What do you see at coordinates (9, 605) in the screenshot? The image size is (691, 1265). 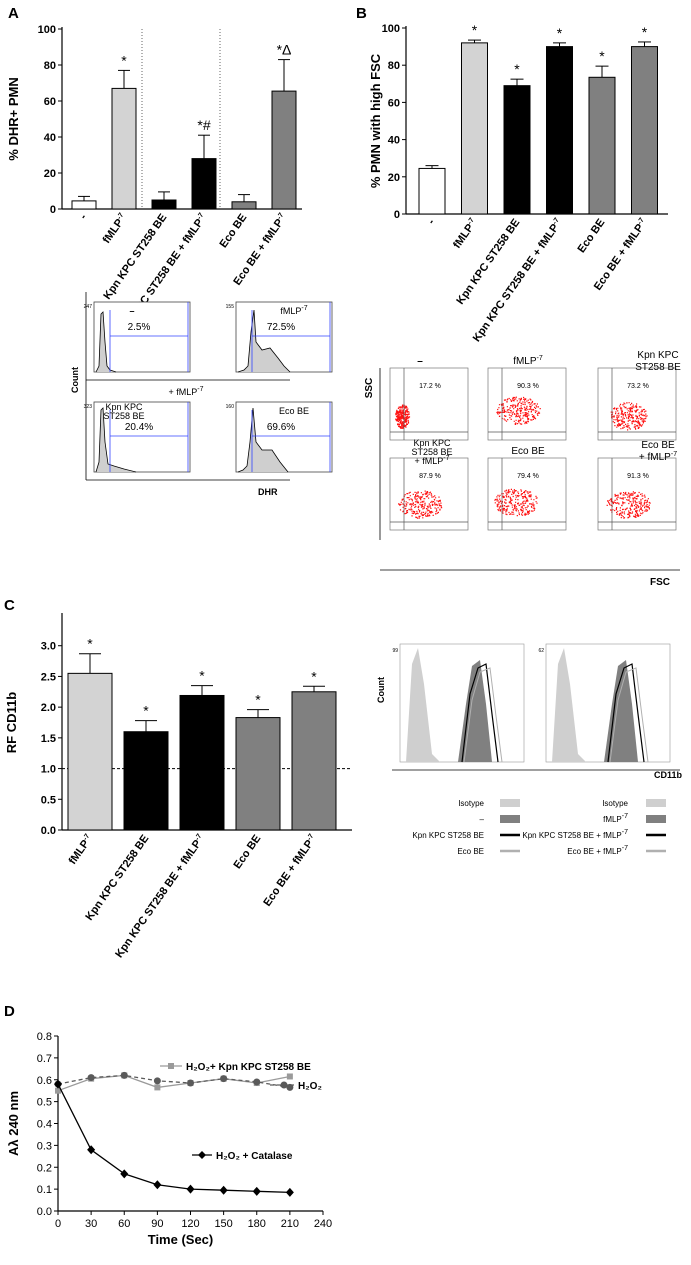 I see `panel-letter: C` at bounding box center [9, 605].